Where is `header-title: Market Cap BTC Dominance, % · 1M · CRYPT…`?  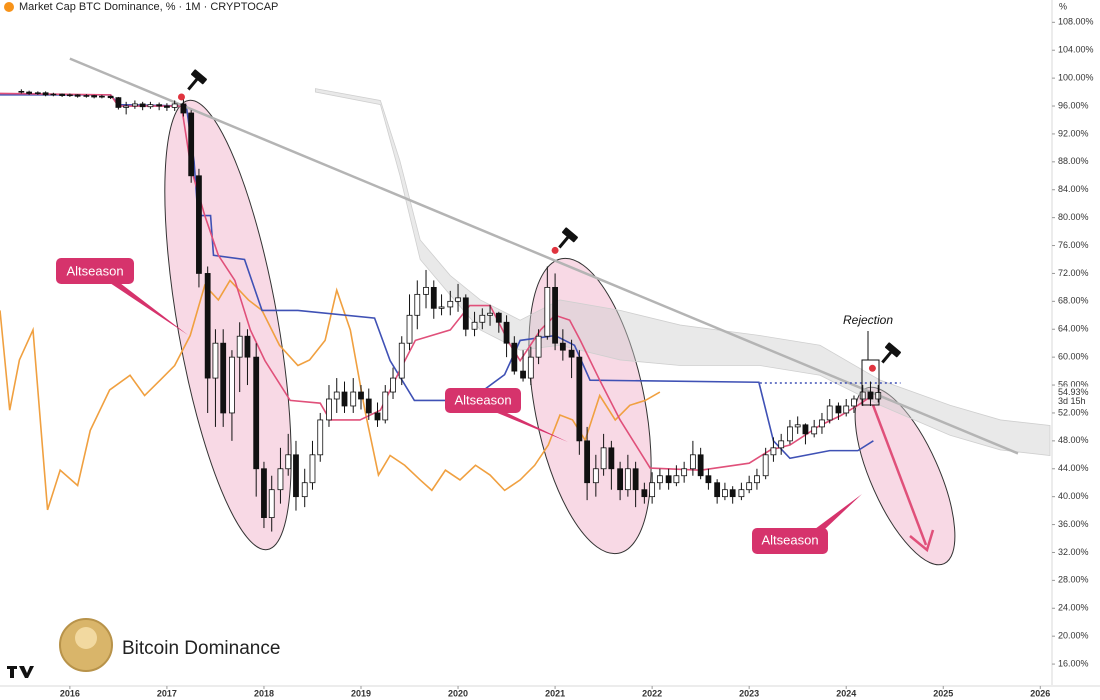
header-title: Market Cap BTC Dominance, % · 1M · CRYPT… is located at coordinates (148, 7).